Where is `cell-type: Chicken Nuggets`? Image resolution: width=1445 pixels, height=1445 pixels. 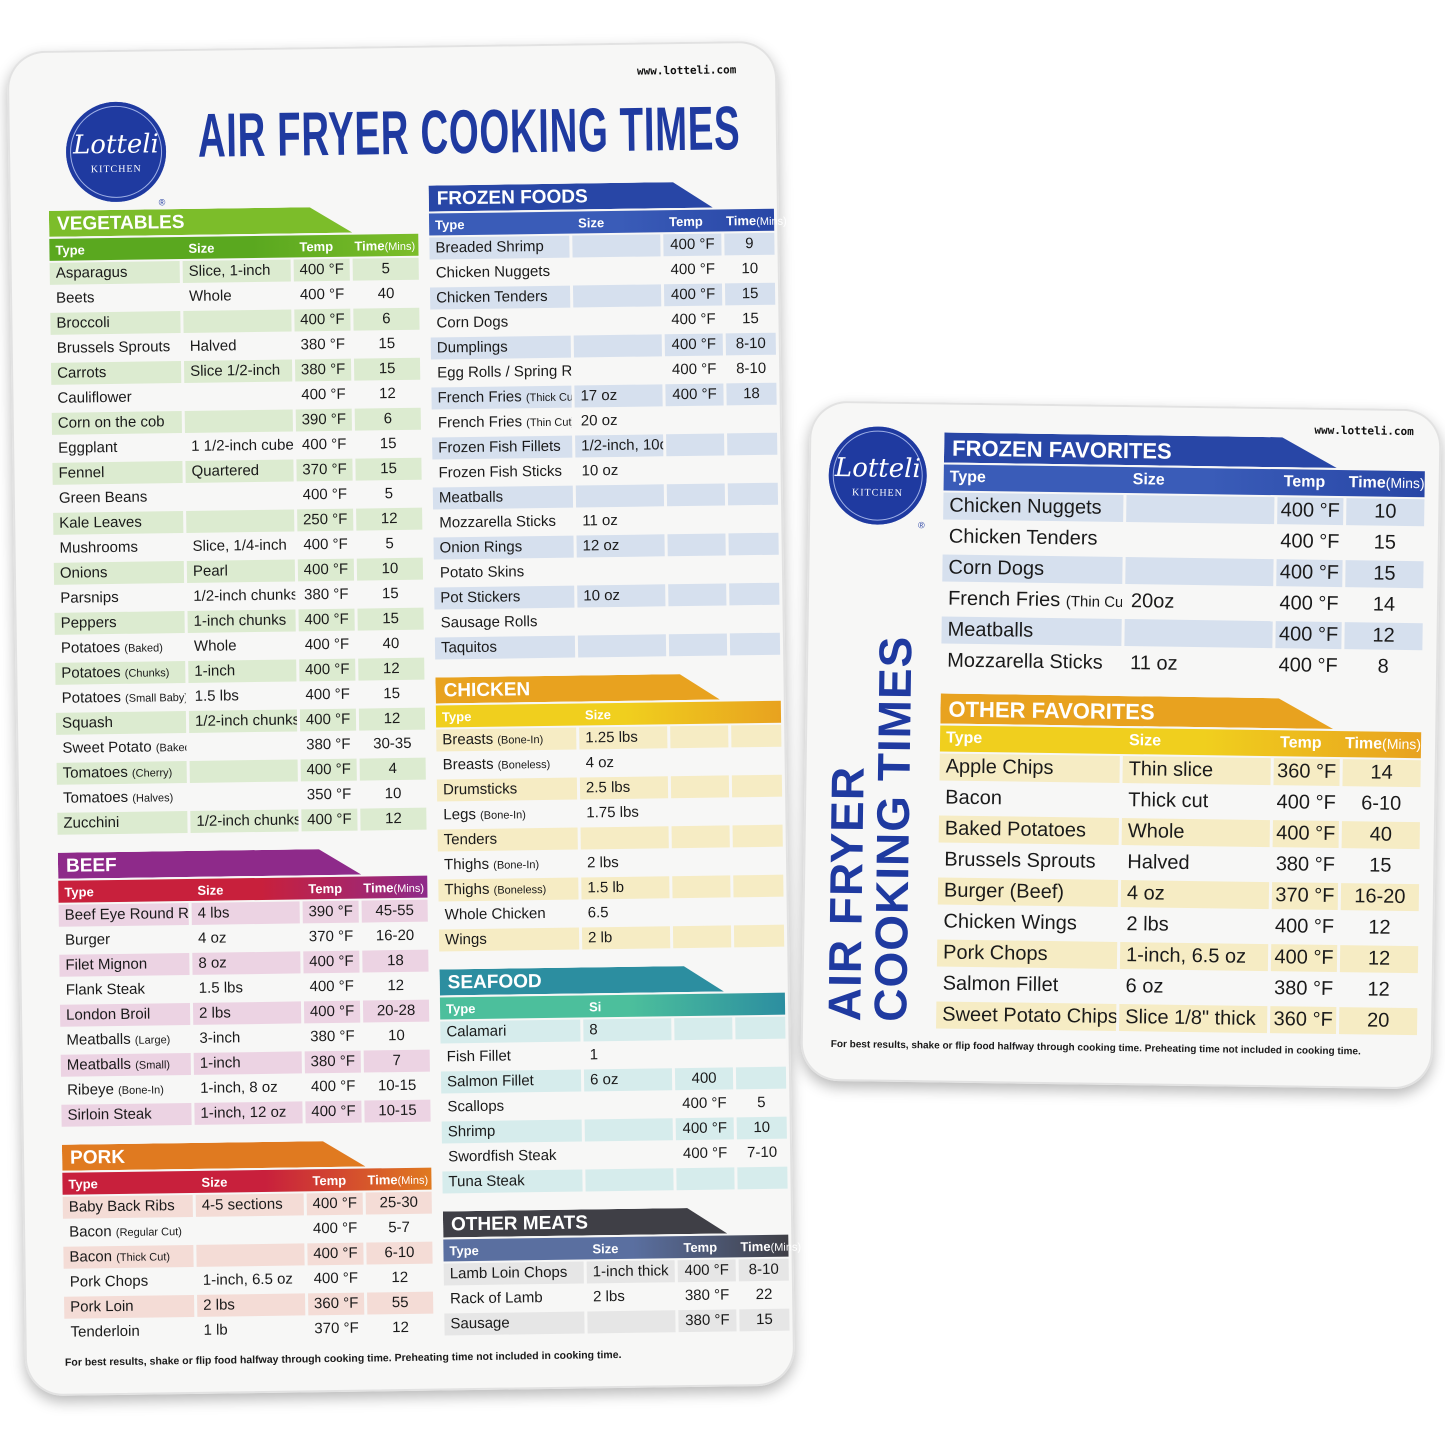 cell-type: Chicken Nuggets is located at coordinates (500, 272).